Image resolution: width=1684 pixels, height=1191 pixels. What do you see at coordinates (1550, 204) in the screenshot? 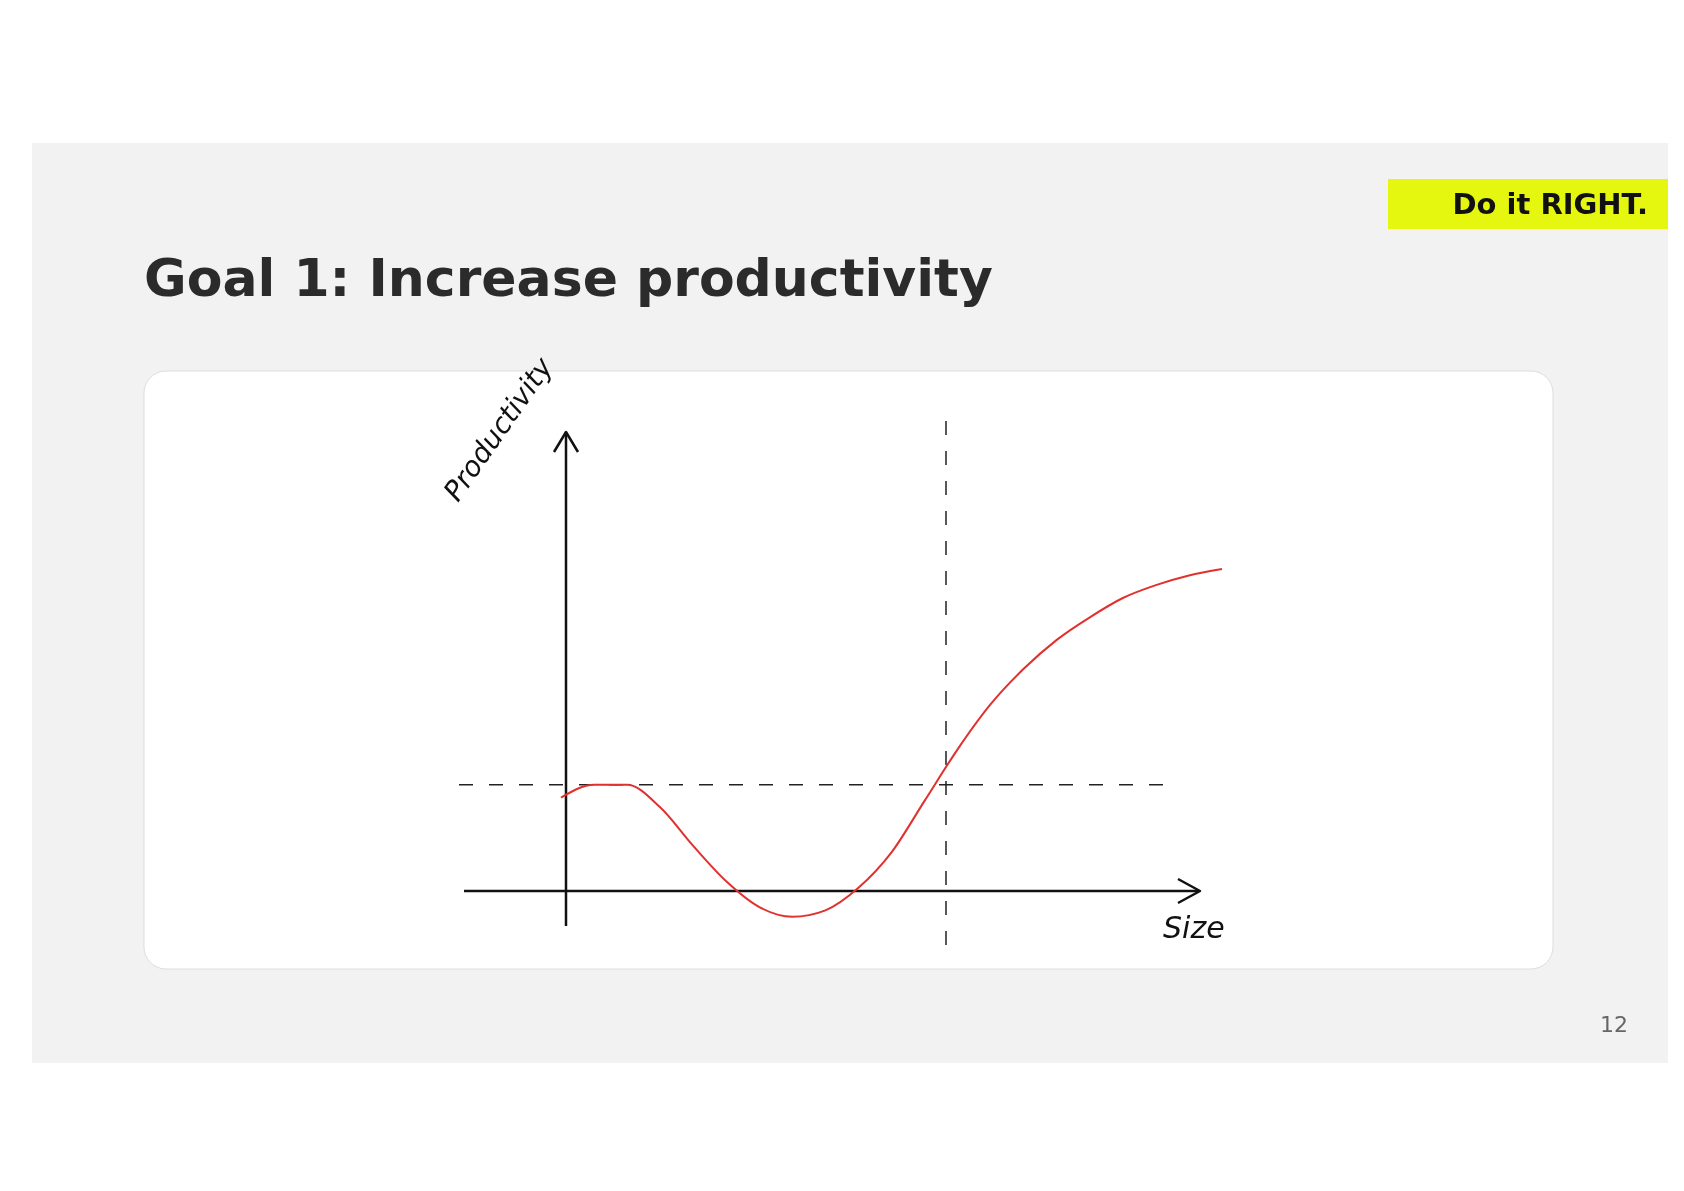
I see `text: Do it RIGHT.` at bounding box center [1550, 204].